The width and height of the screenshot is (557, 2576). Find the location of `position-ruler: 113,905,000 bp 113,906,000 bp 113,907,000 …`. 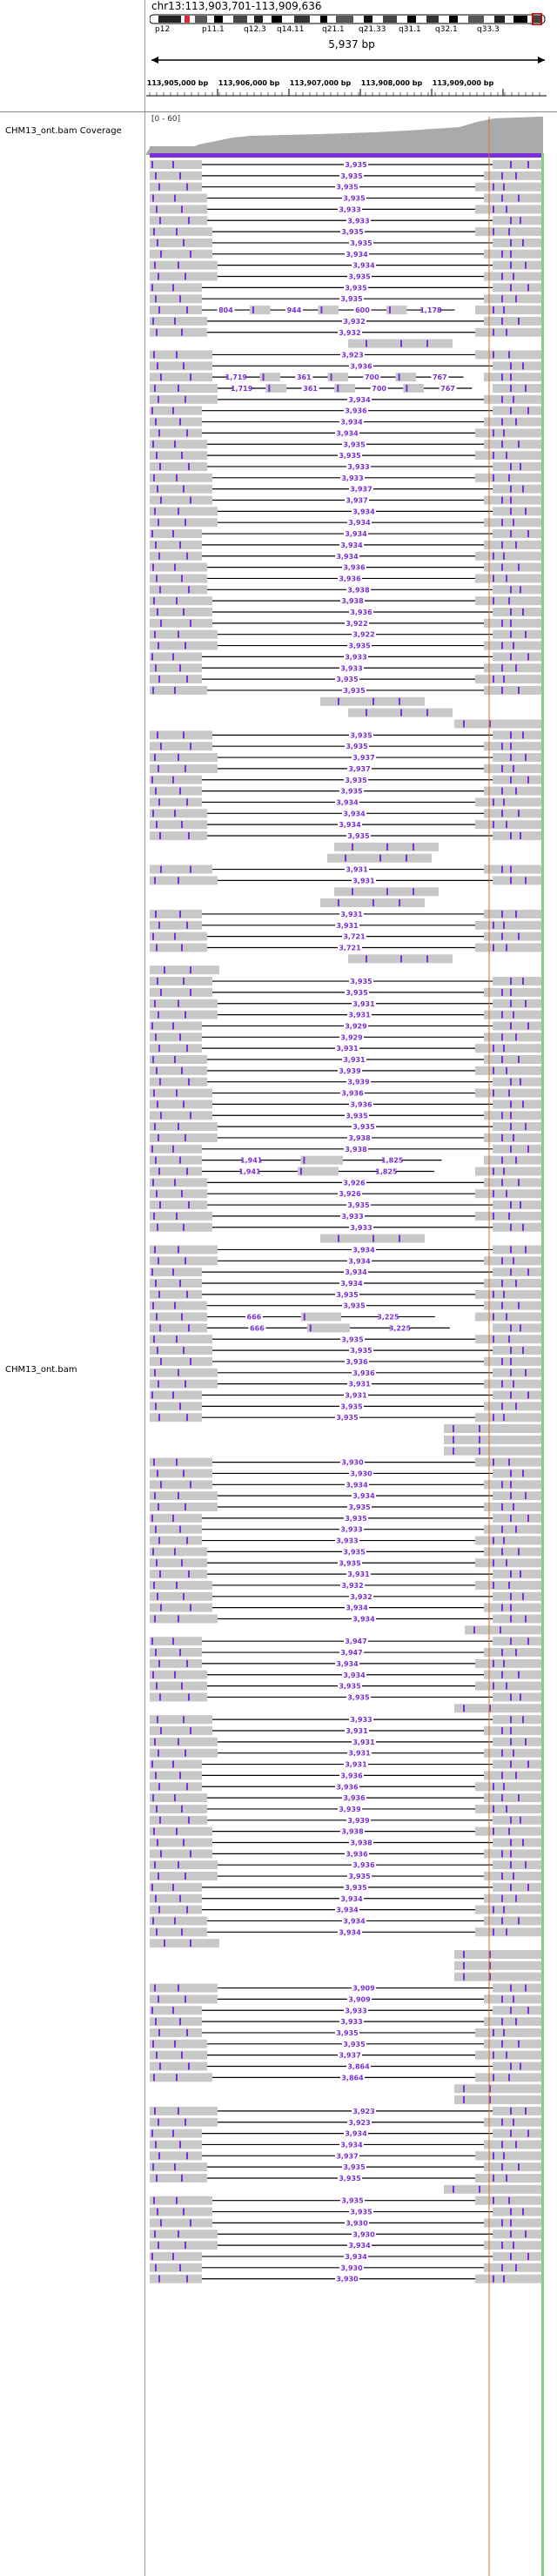

position-ruler: 113,905,000 bp 113,906,000 bp 113,907,000 … is located at coordinates (352, 89).